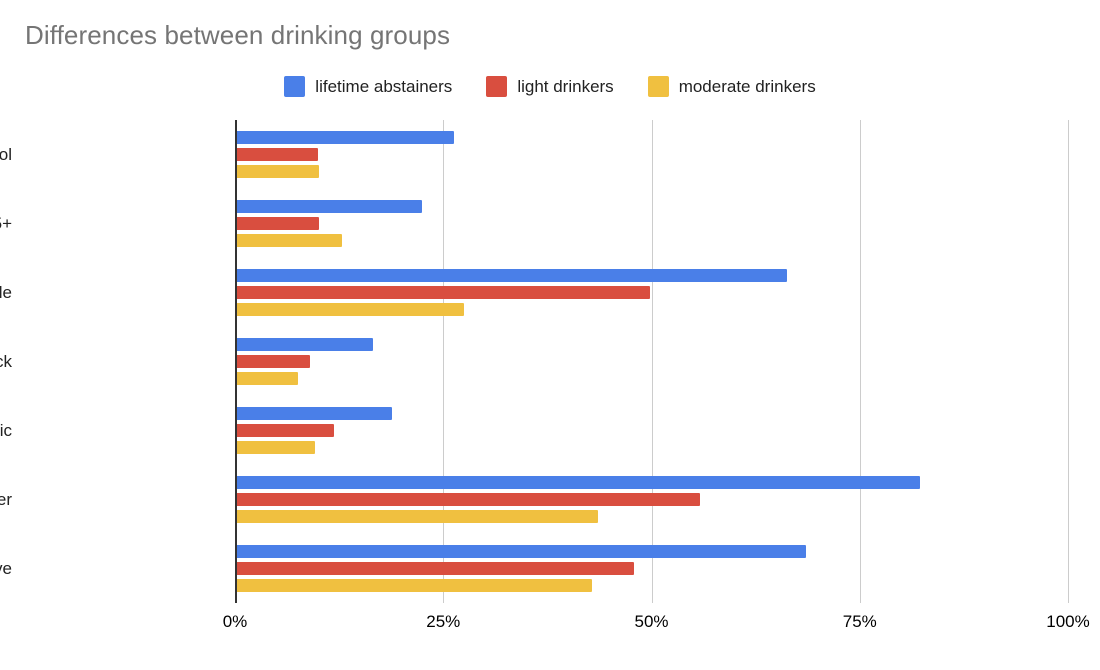 The height and width of the screenshot is (670, 1100). I want to click on x-tick-label: 100%, so click(1068, 621).